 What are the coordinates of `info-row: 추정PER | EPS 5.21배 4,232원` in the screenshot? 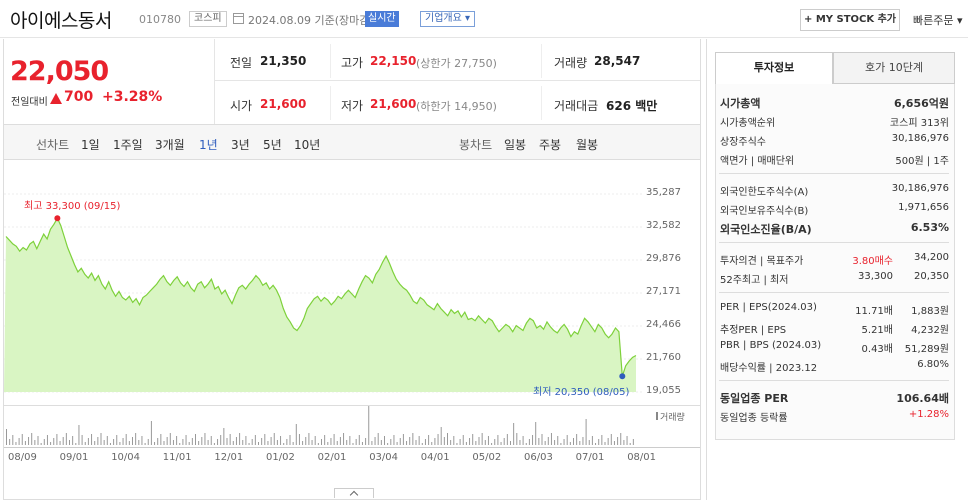 It's located at (834, 329).